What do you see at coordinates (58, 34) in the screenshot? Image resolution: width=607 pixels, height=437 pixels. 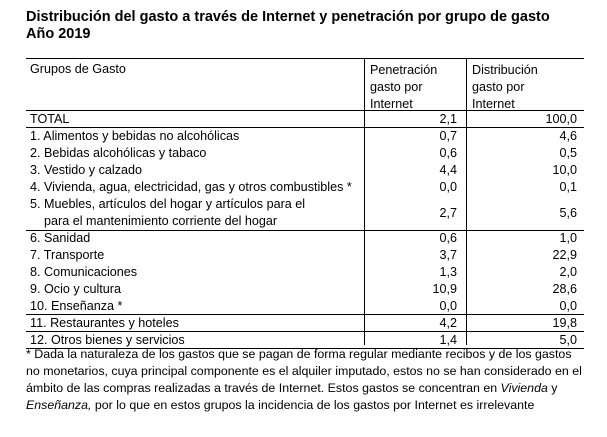 I see `title-line-2: Año 2019` at bounding box center [58, 34].